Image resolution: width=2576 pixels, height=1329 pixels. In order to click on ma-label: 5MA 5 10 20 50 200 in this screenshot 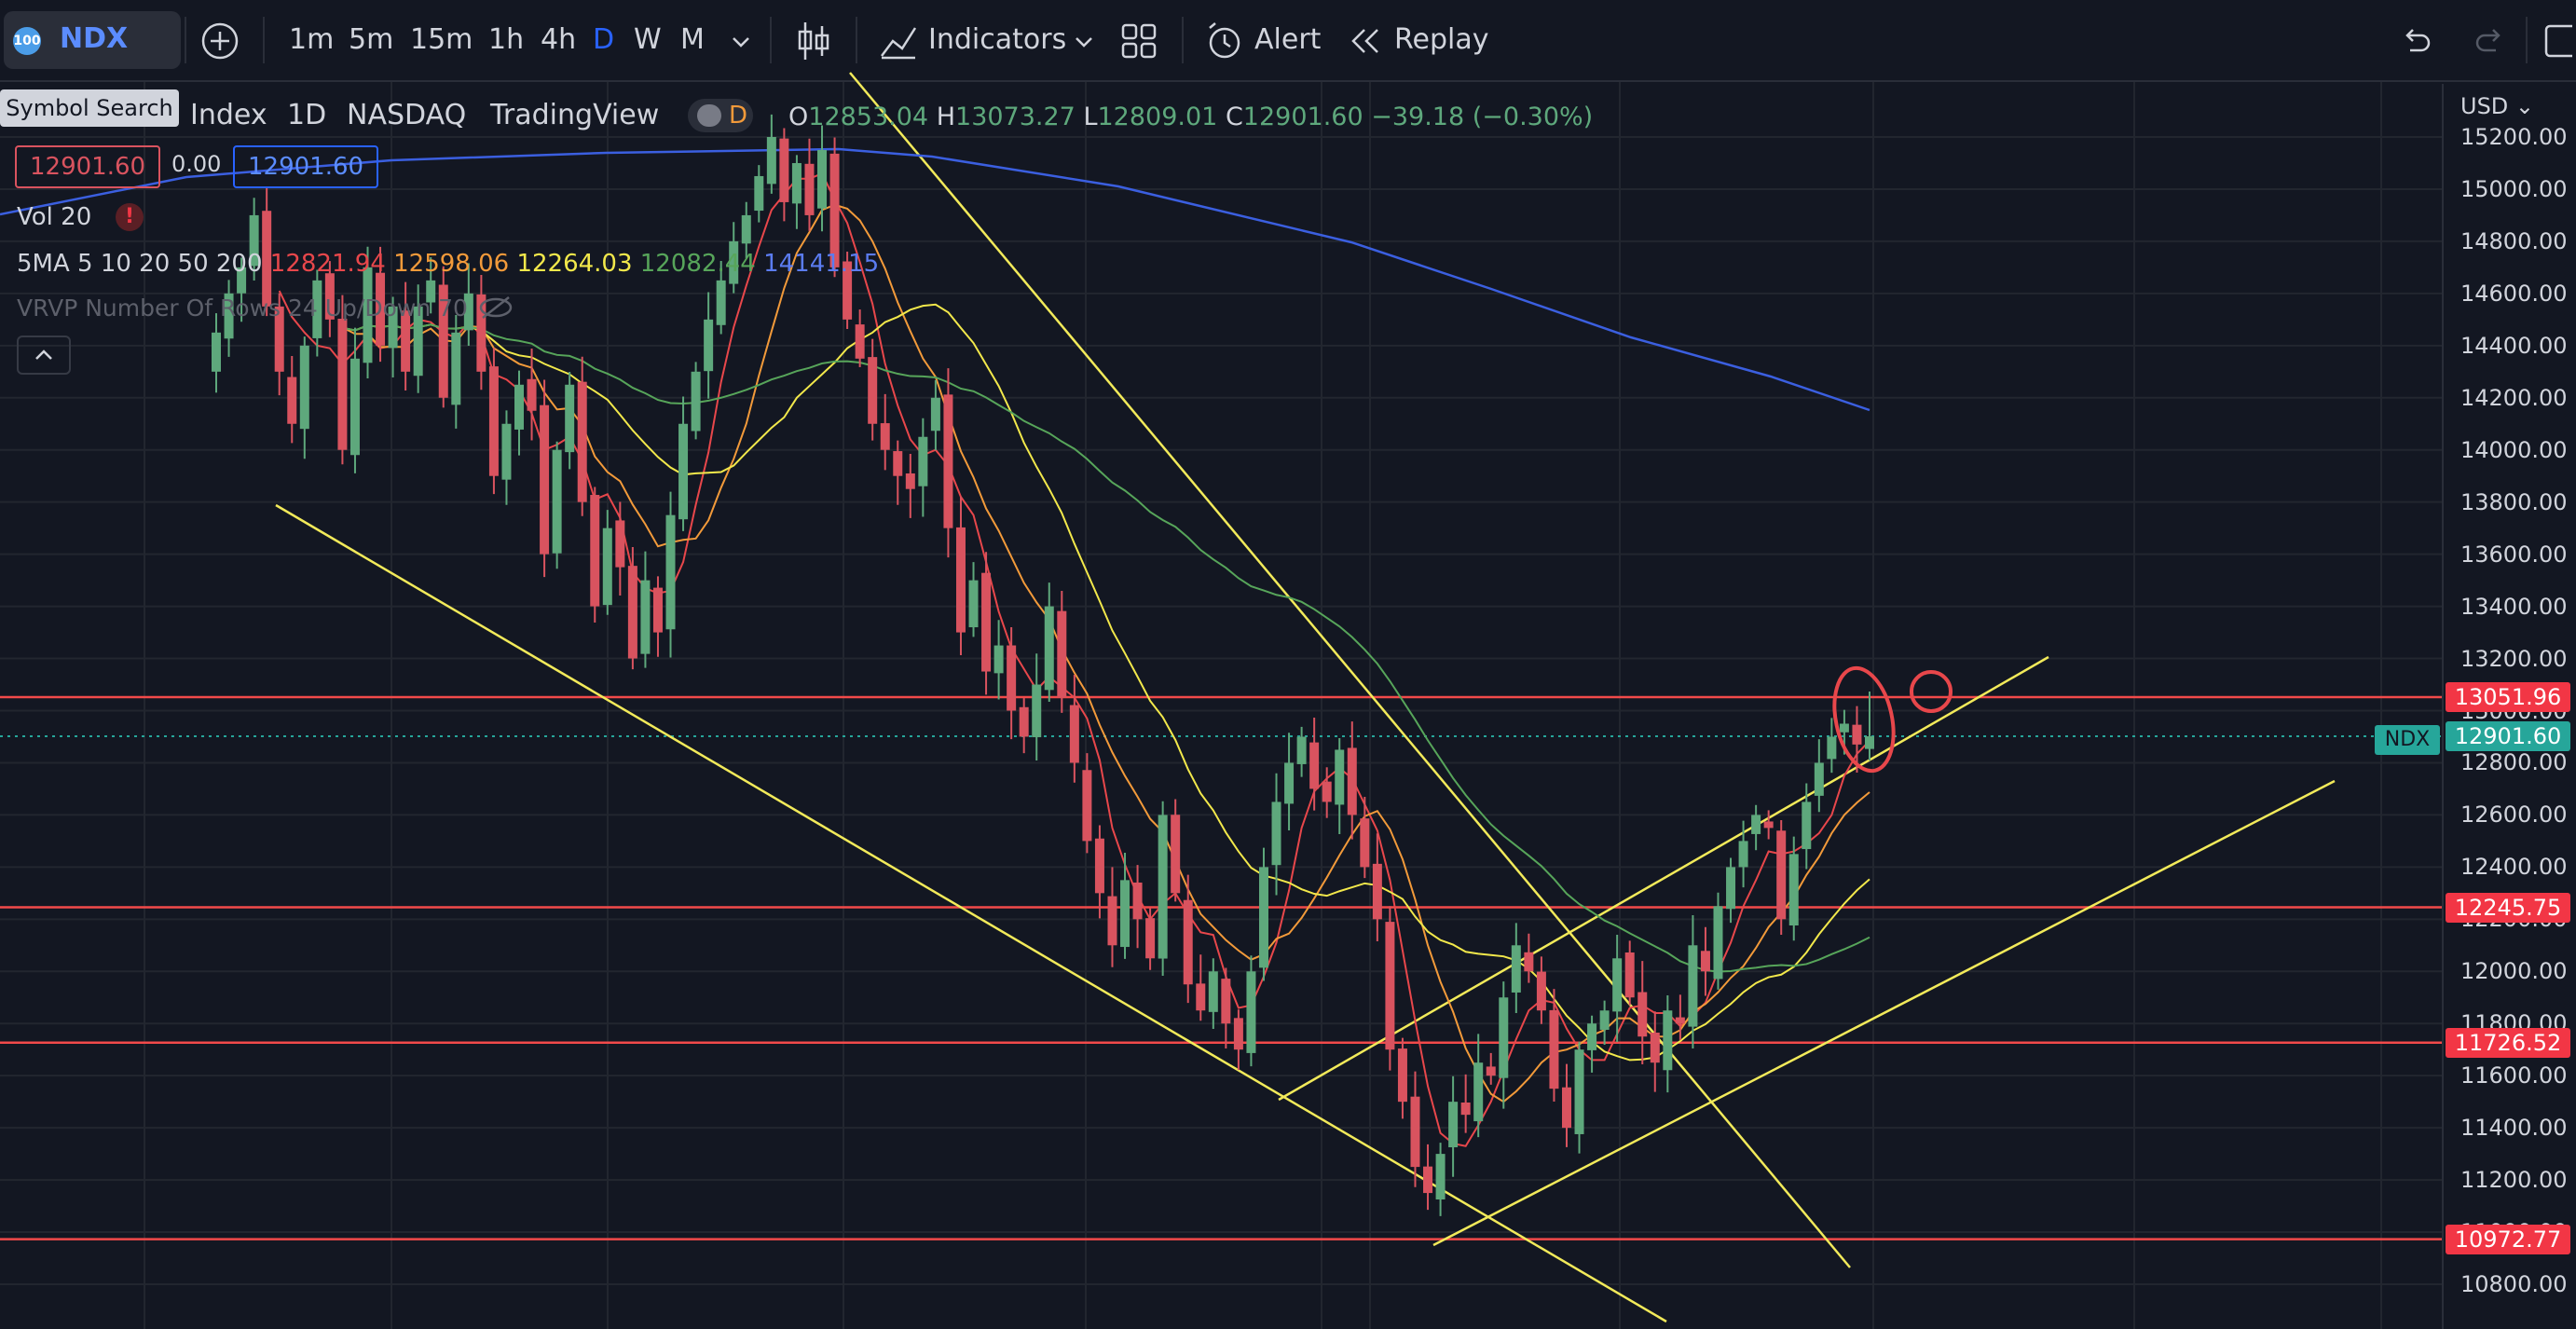, I will do `click(140, 264)`.